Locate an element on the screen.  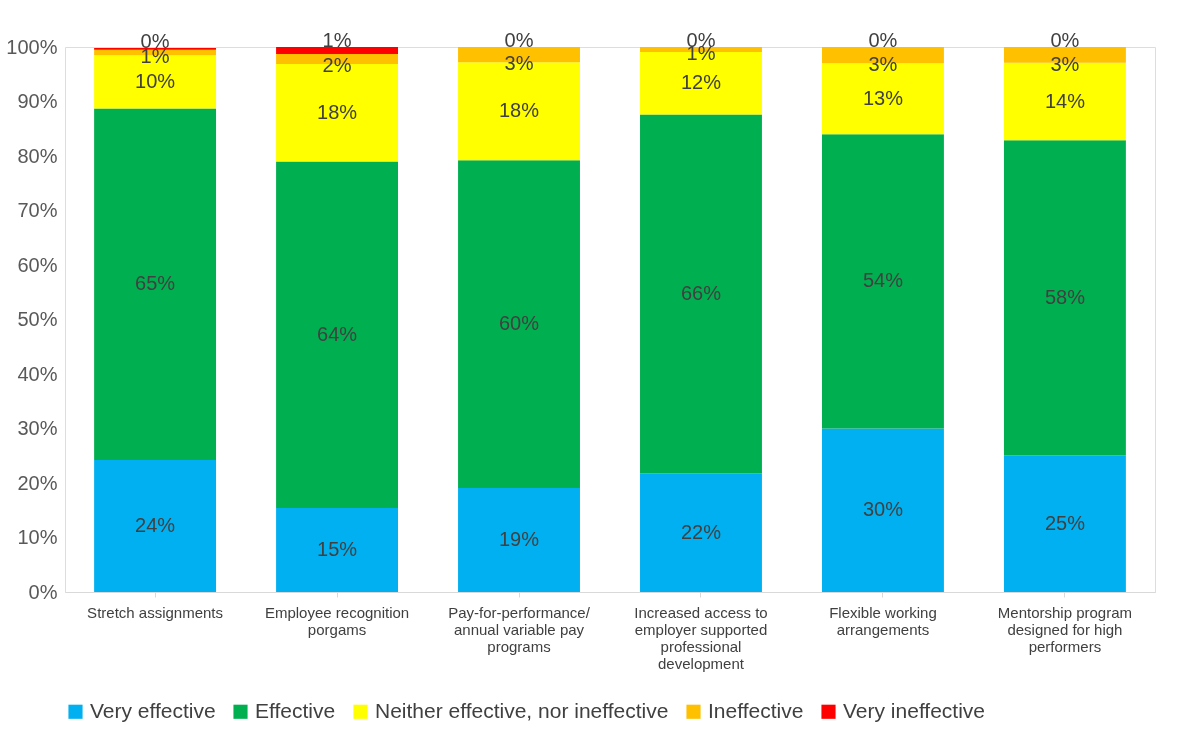
y-tick-label: 30% is located at coordinates (37, 428).